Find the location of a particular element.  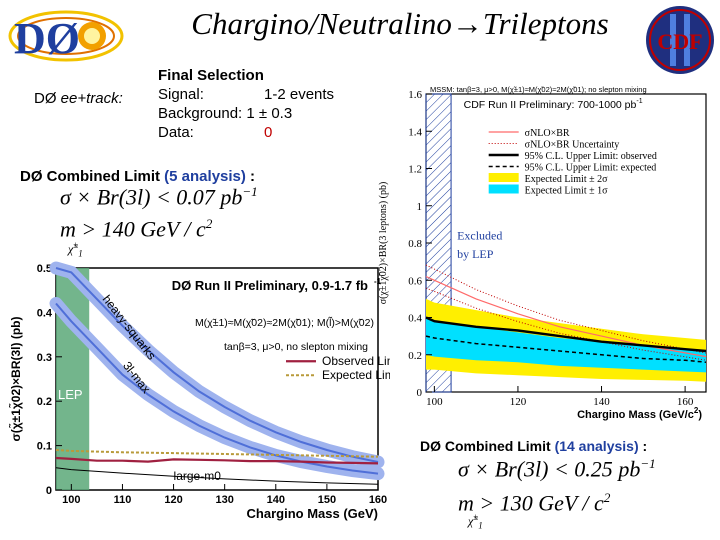

x-axis-label: Chargino Mass (GeV/c2) is located at coordinates (639, 413).